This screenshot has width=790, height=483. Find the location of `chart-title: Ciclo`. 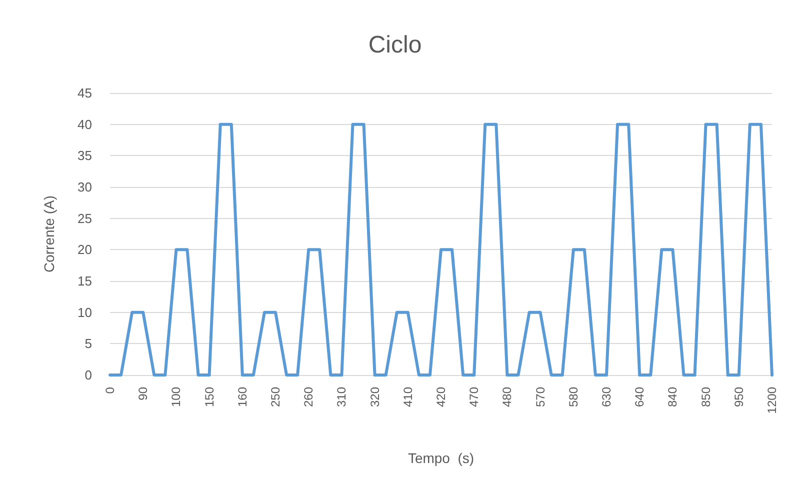

chart-title: Ciclo is located at coordinates (395, 45).